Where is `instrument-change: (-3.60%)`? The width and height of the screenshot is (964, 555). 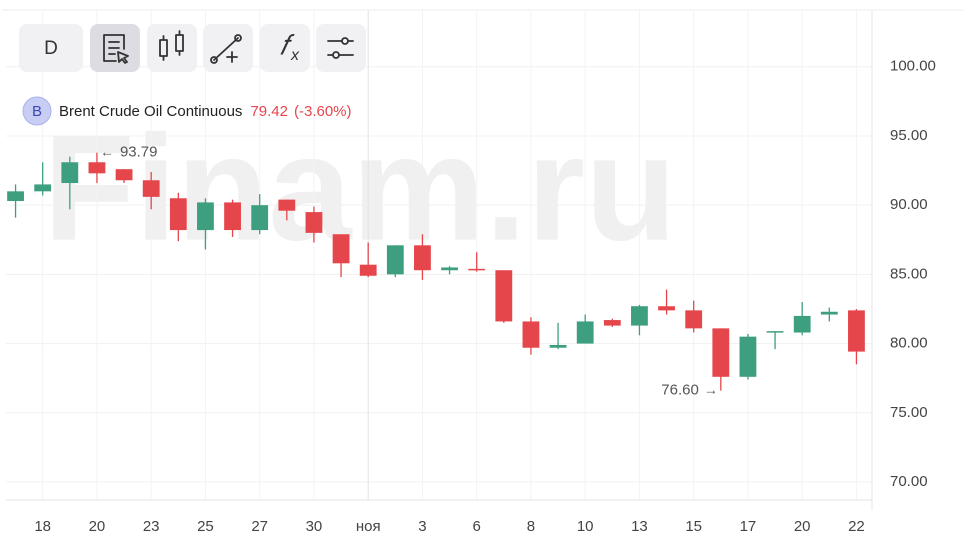 instrument-change: (-3.60%) is located at coordinates (323, 111).